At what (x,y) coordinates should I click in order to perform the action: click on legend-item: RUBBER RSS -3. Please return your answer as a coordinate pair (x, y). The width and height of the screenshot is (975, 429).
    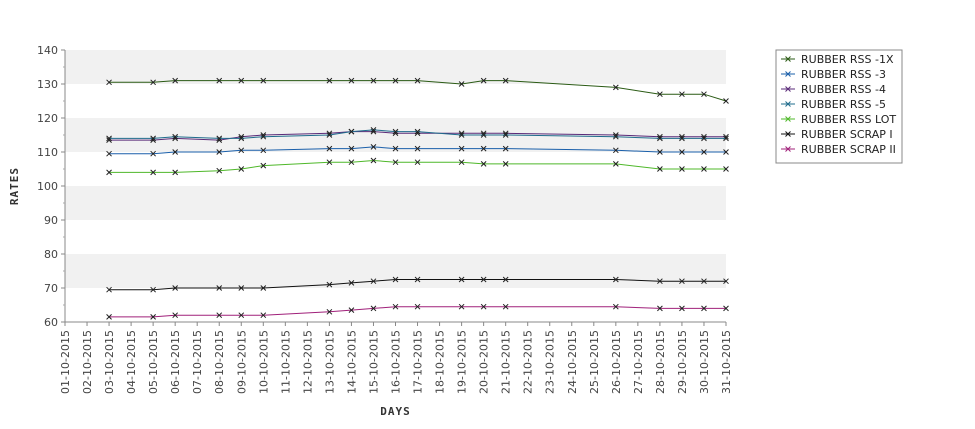
    Looking at the image, I should click on (833, 74).